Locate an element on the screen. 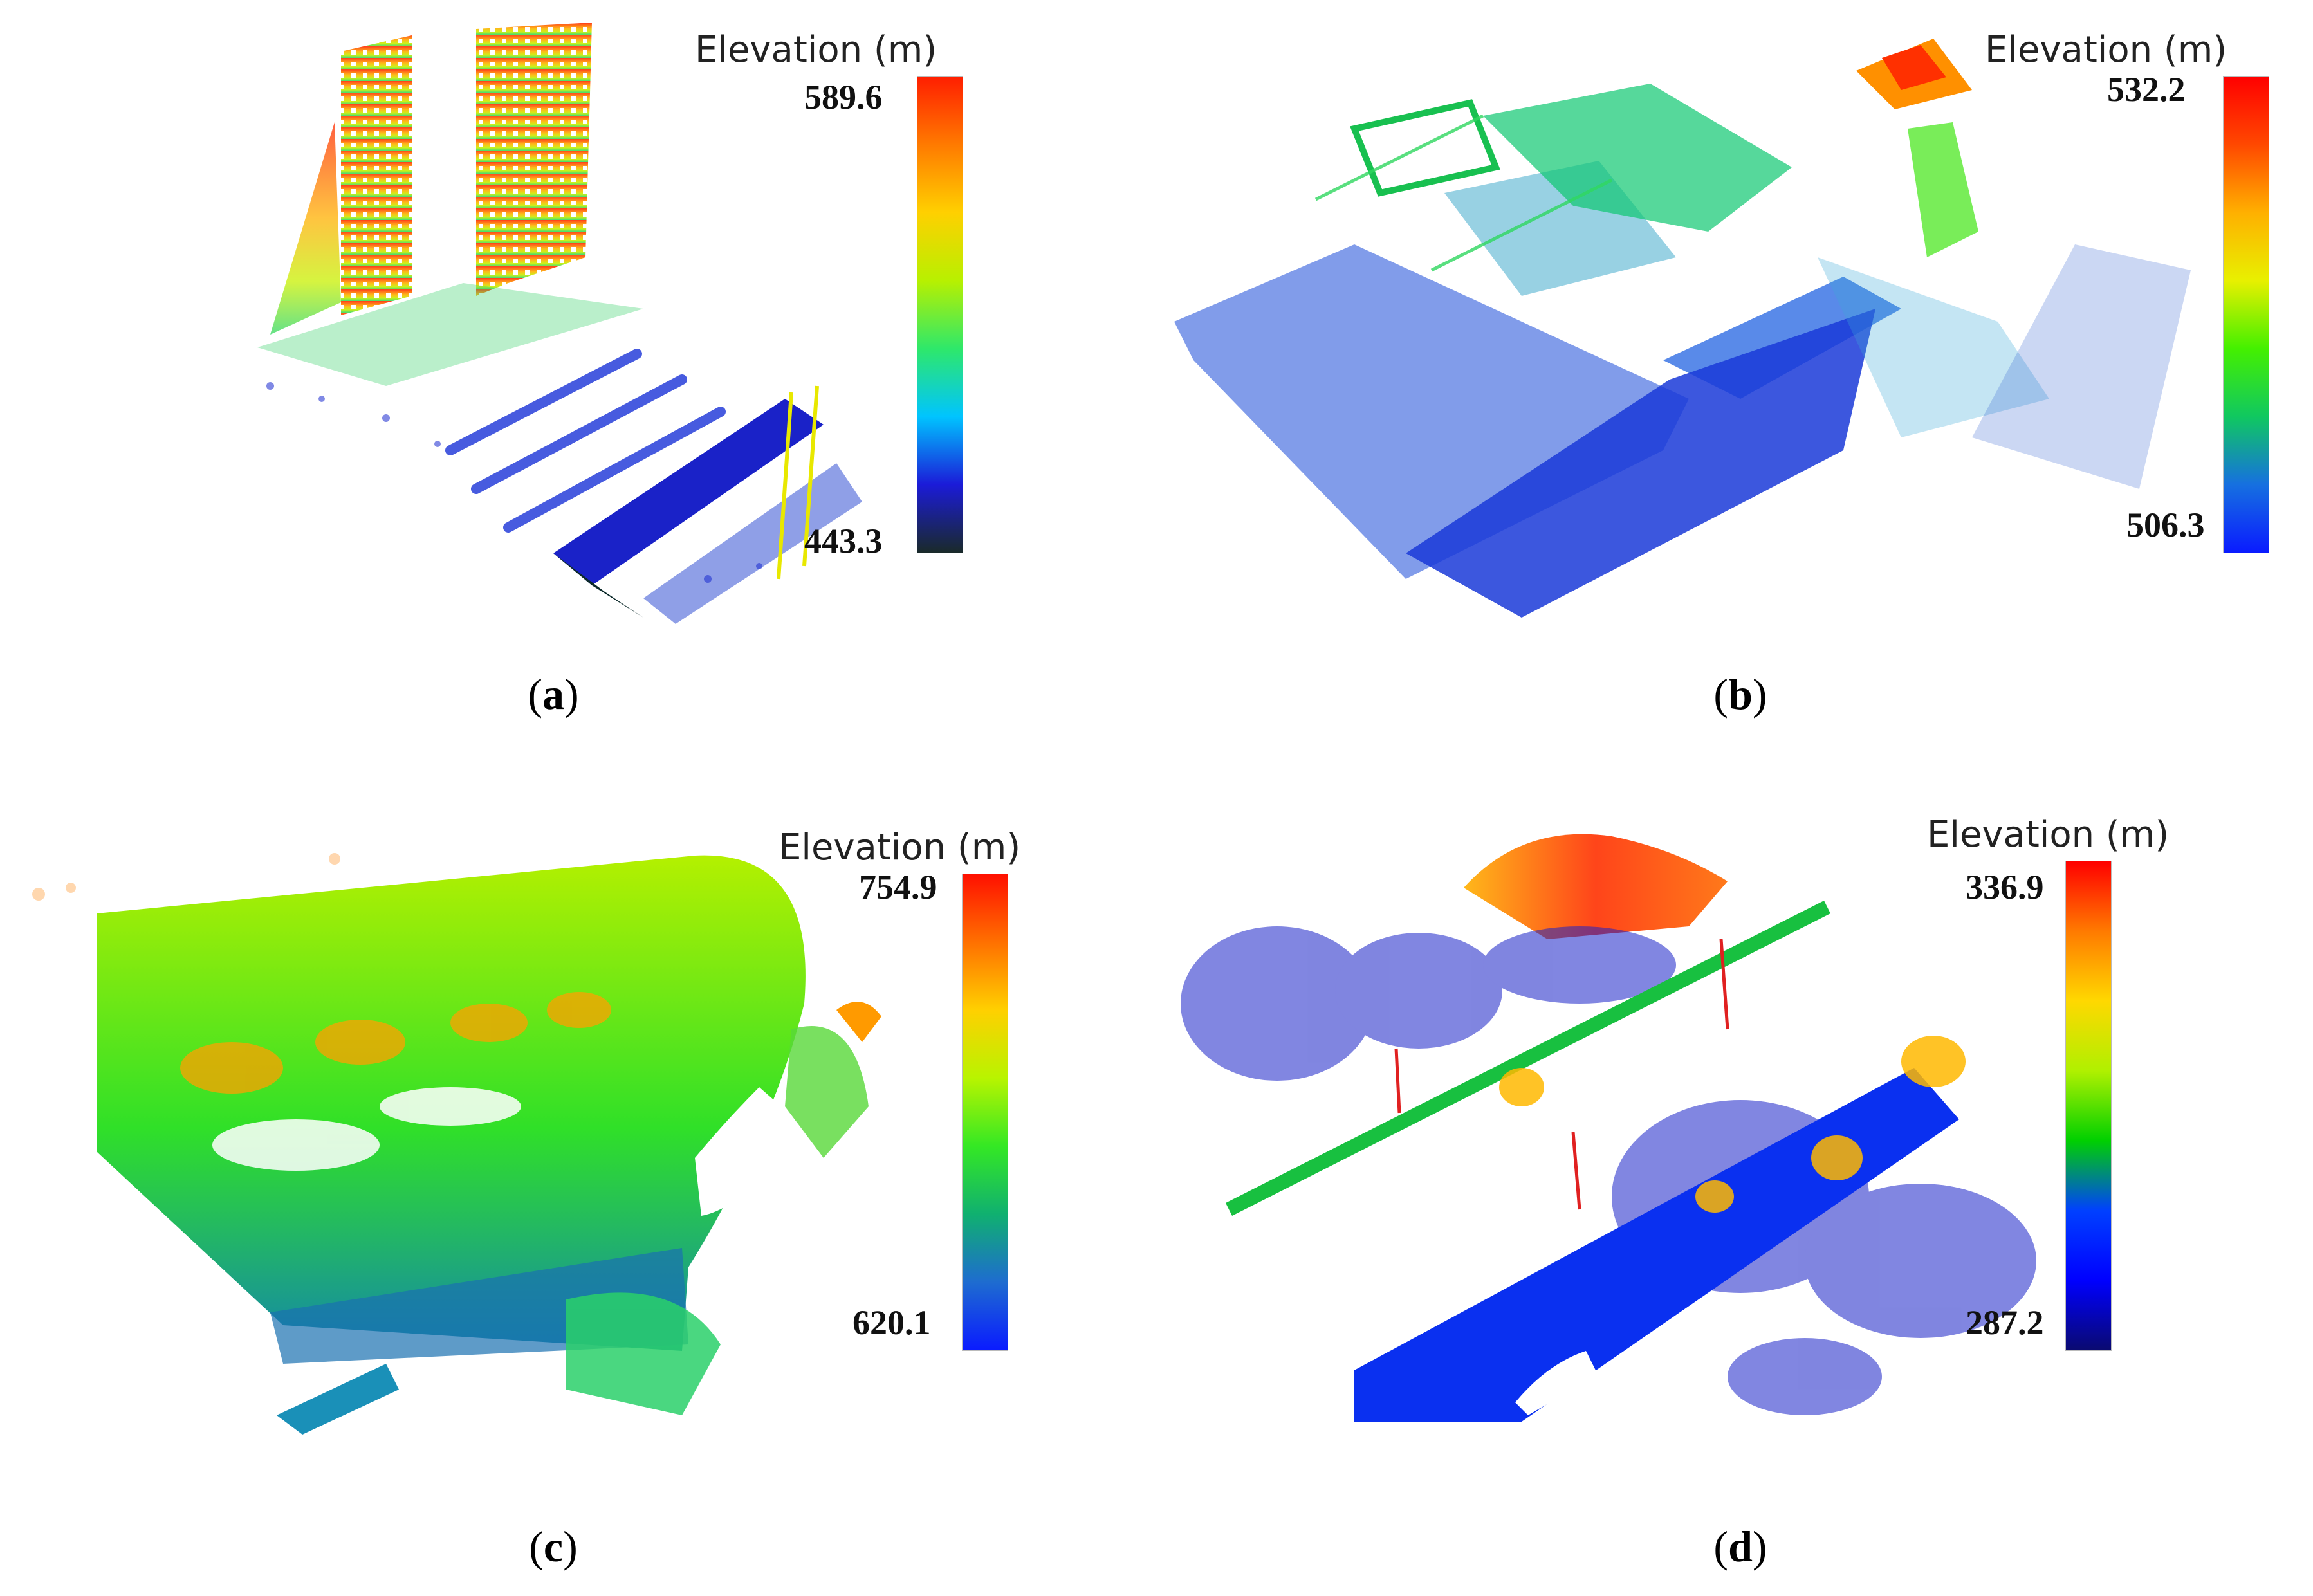  colorbar-a is located at coordinates (940, 314).